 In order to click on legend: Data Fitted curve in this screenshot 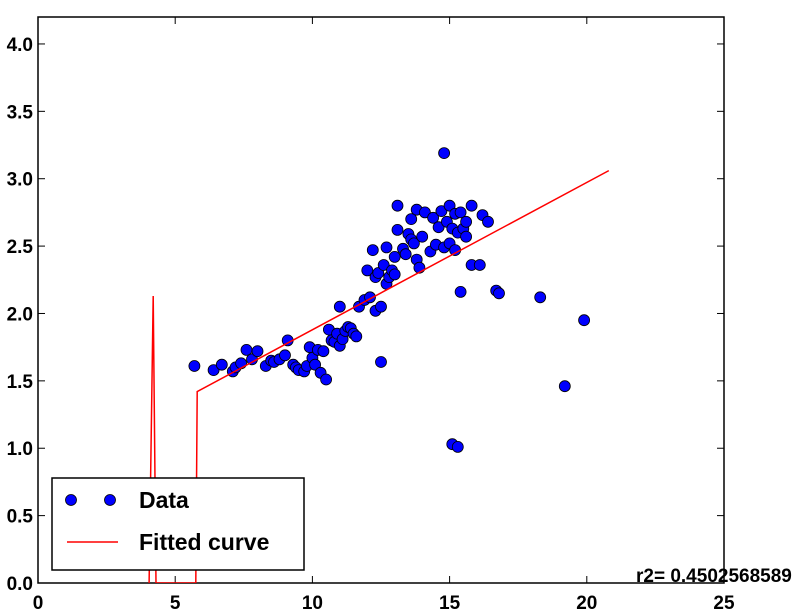, I will do `click(178, 524)`.